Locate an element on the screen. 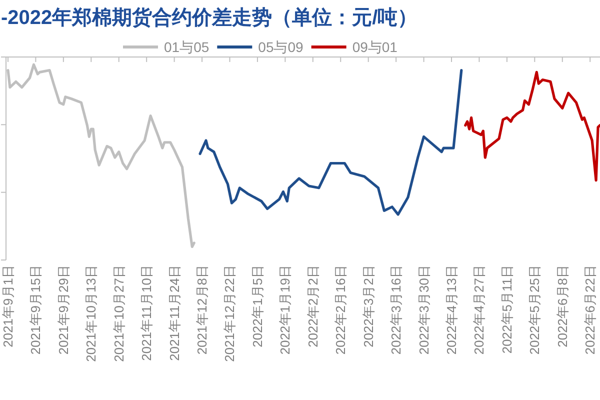 The height and width of the screenshot is (400, 600). title: -2022年郑棉期货合约价差走势（单位：元/吨） is located at coordinates (209, 18).